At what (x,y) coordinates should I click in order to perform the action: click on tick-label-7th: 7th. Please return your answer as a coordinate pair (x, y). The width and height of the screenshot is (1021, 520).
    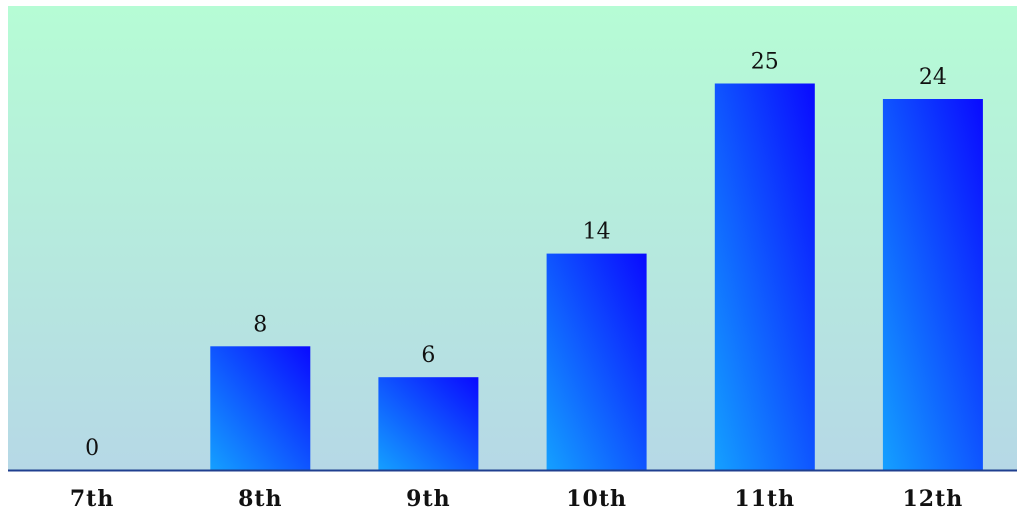
    Looking at the image, I should click on (92, 499).